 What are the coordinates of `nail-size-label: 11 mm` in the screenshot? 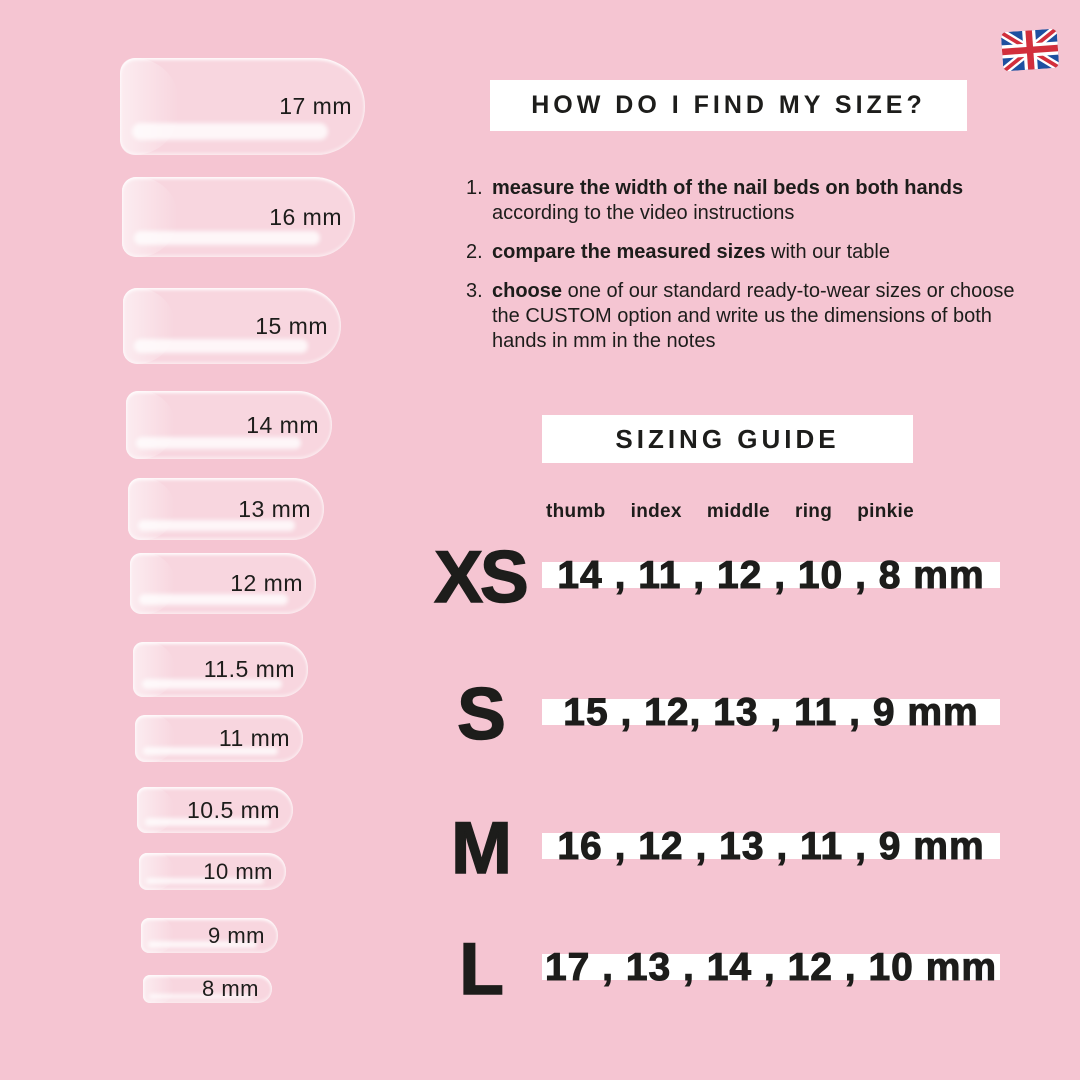 It's located at (254, 738).